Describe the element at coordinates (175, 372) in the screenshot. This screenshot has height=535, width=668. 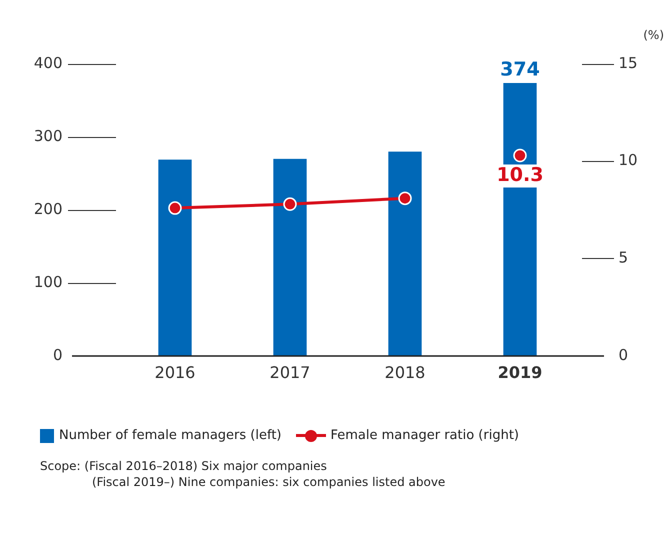
I see `x-tick-label: 2016` at that location.